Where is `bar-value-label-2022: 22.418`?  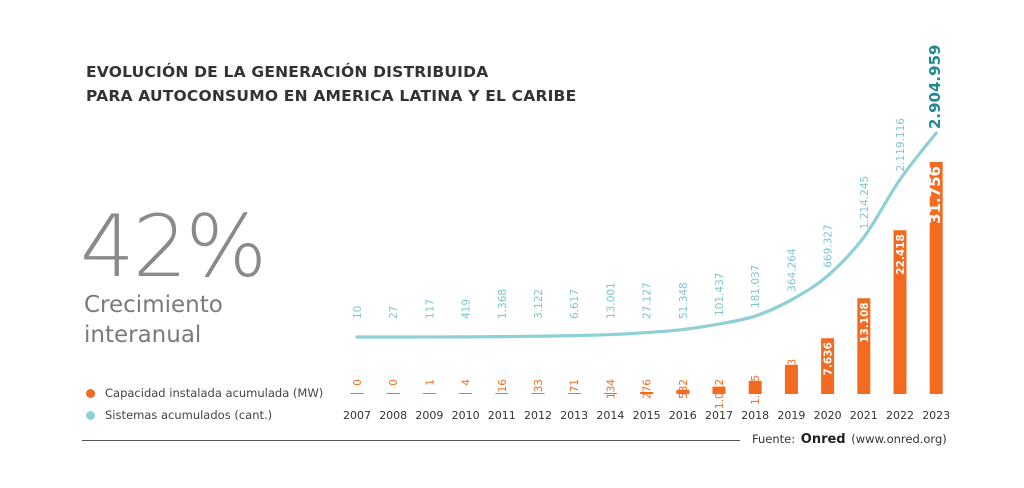 bar-value-label-2022: 22.418 is located at coordinates (901, 254).